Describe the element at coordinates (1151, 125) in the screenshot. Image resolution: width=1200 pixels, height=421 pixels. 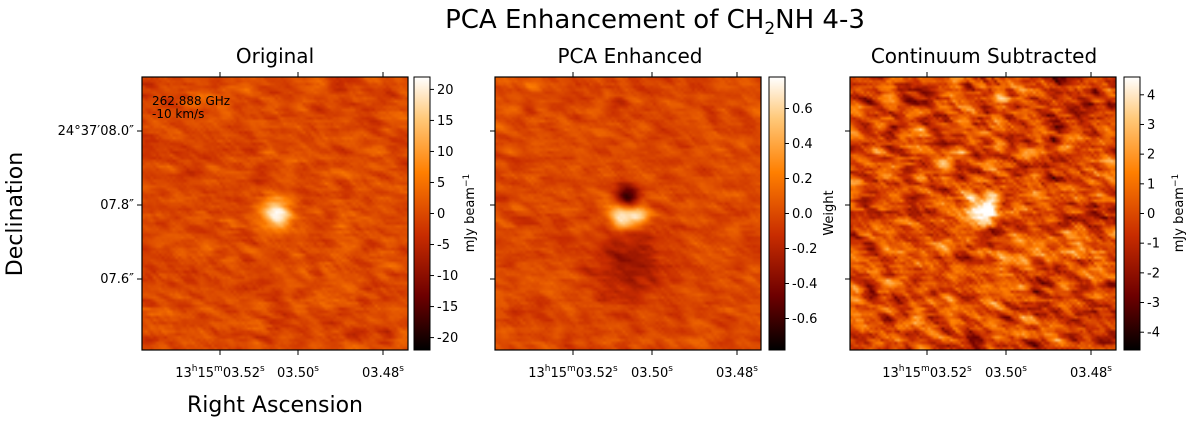
I see `colorbar-tick-label: 3` at that location.